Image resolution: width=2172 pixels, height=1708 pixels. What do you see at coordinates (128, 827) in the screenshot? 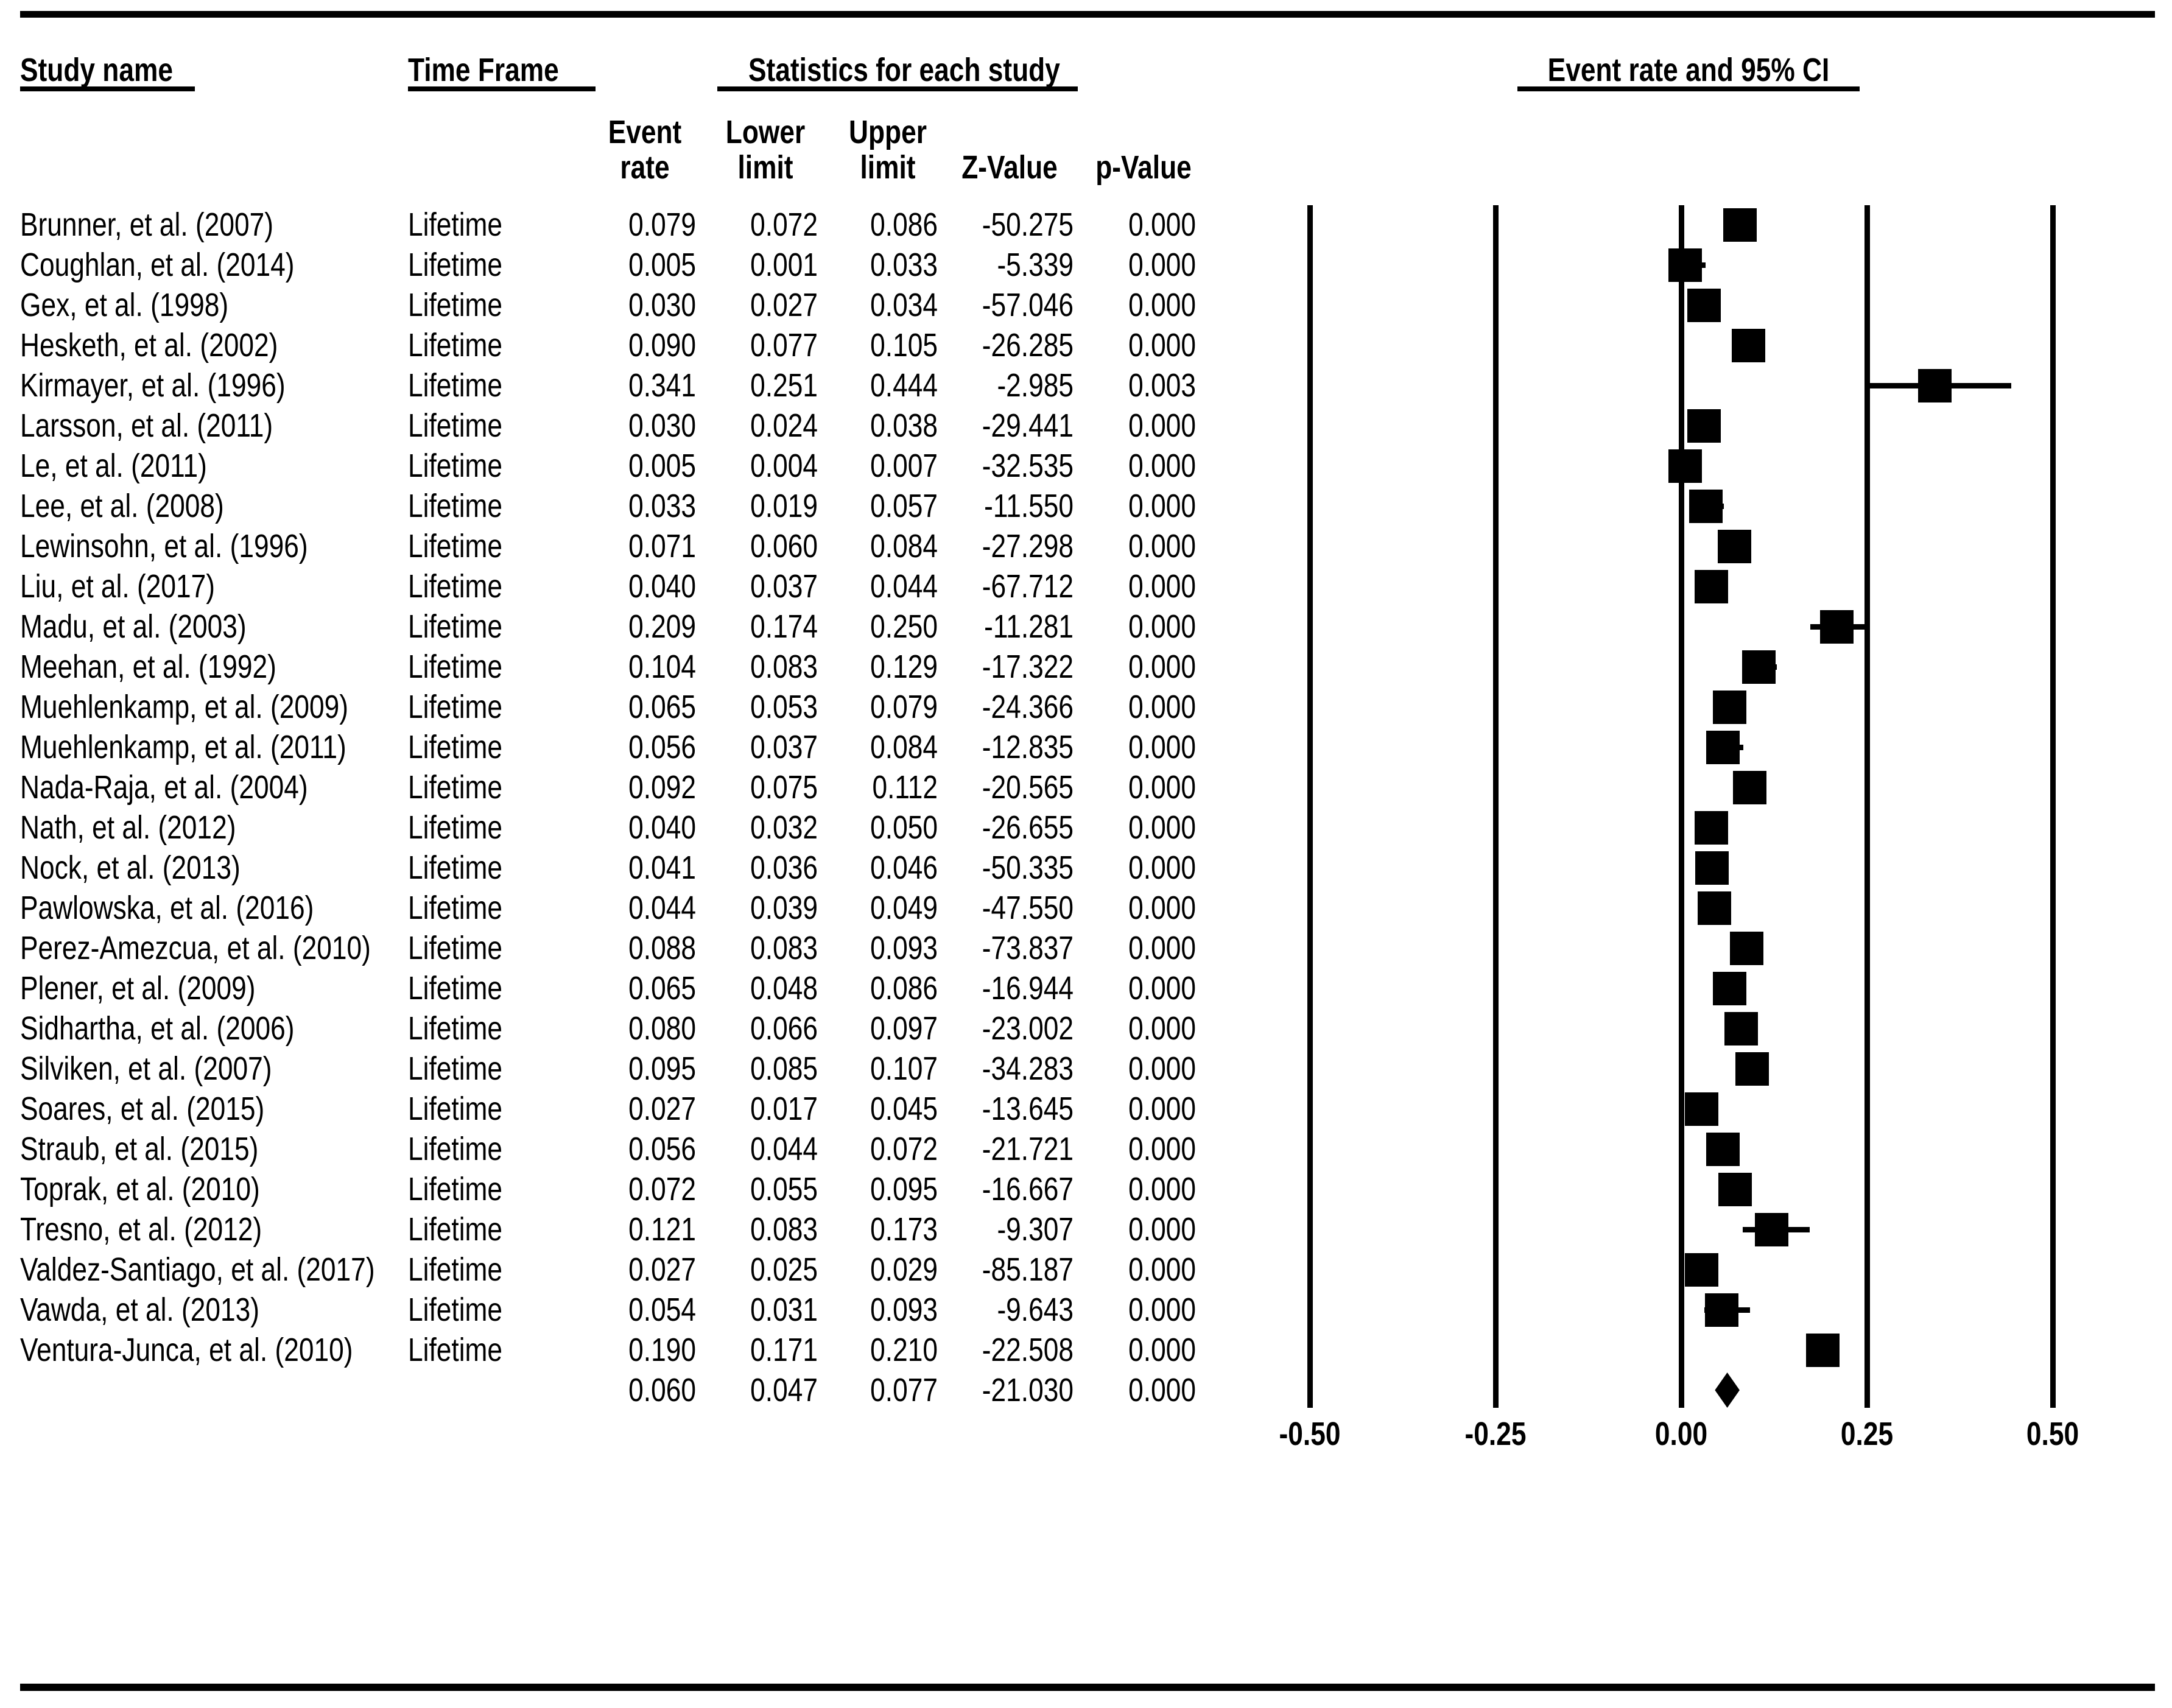
I see `study-name-cell: Nath, et al. (2012)` at bounding box center [128, 827].